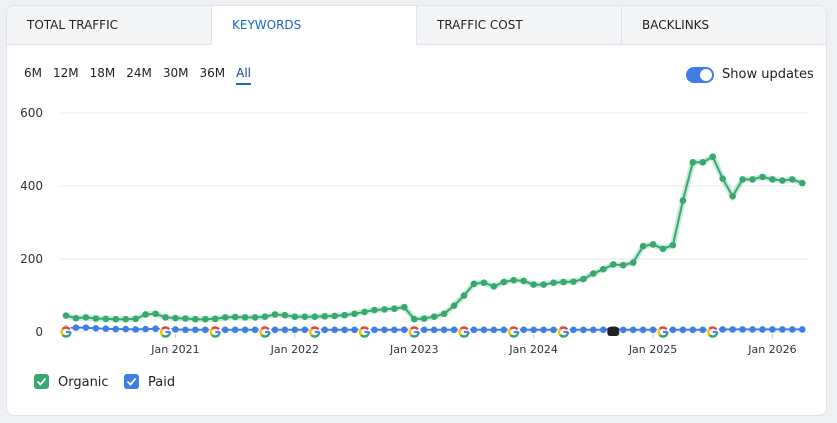  What do you see at coordinates (700, 75) in the screenshot?
I see `updates-toggle` at bounding box center [700, 75].